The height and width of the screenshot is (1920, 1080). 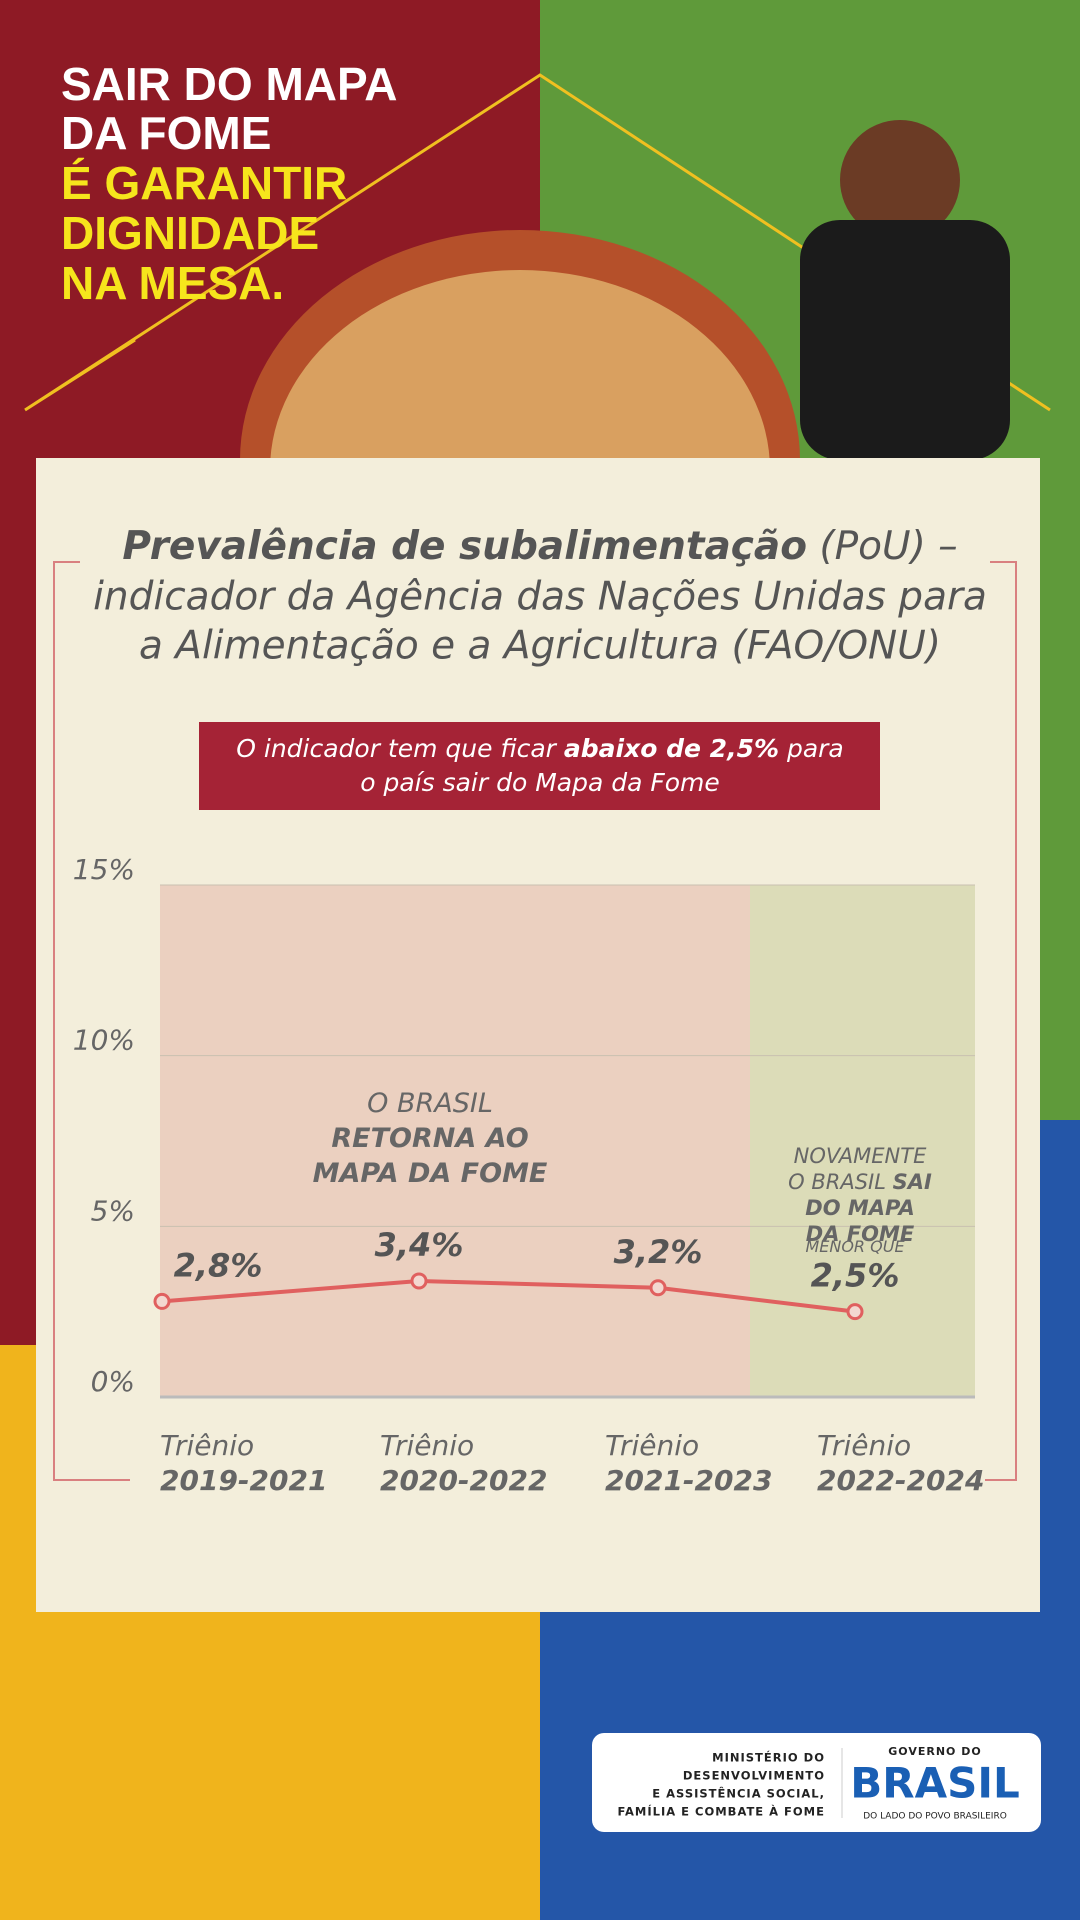 What do you see at coordinates (855, 1276) in the screenshot?
I see `value-label: 2,5%` at bounding box center [855, 1276].